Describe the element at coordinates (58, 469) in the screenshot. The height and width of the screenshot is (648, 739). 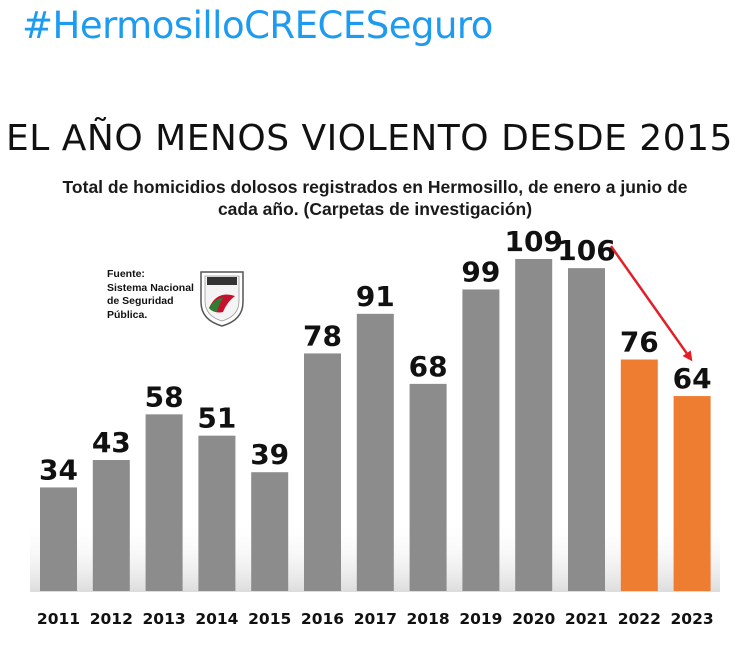
I see `value-label-2011: 34` at that location.